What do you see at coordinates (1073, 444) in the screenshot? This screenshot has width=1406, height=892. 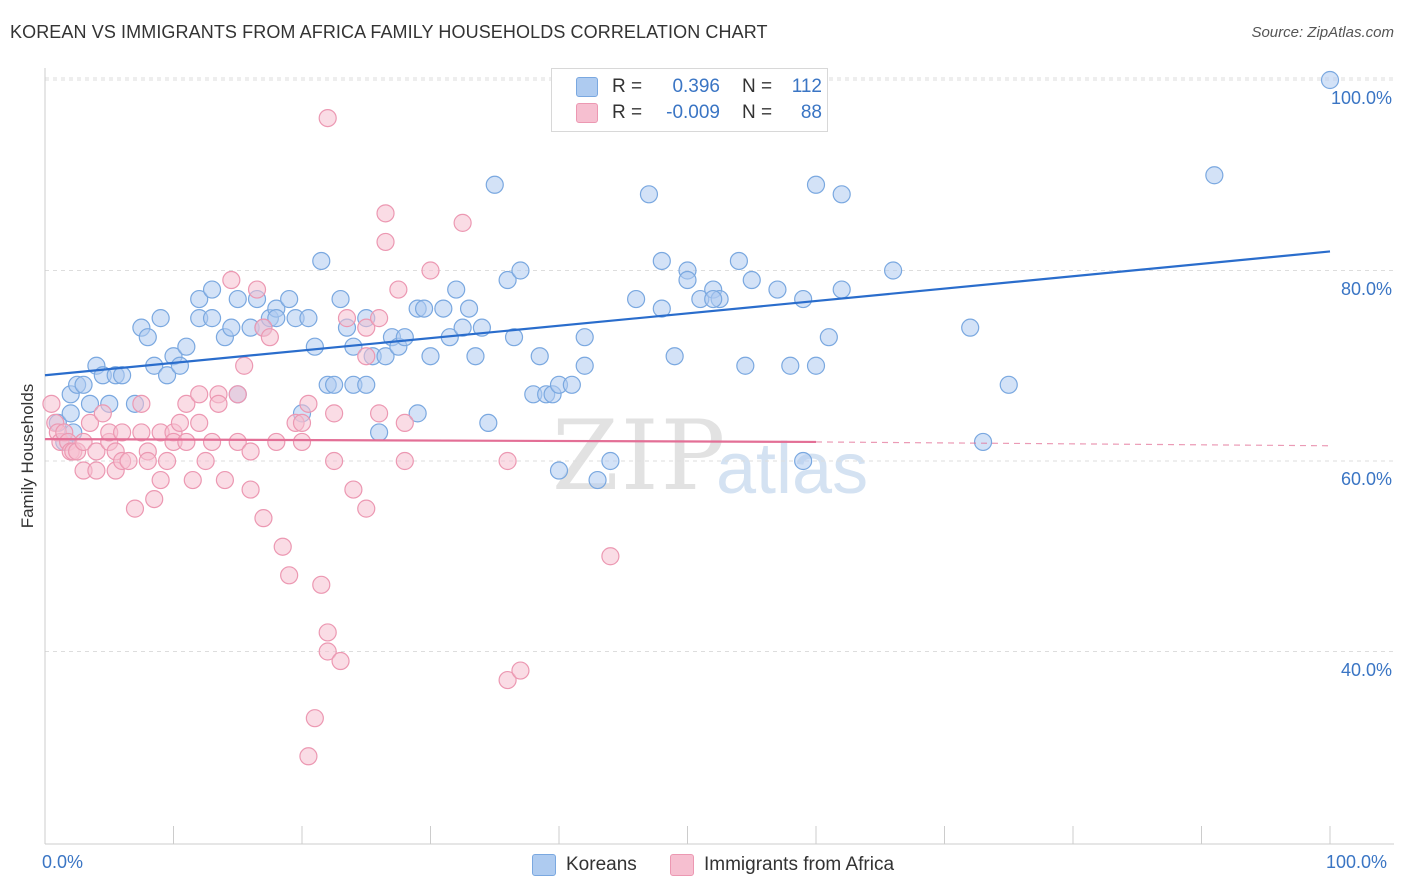 I see `trend-line-africa-extension` at bounding box center [1073, 444].